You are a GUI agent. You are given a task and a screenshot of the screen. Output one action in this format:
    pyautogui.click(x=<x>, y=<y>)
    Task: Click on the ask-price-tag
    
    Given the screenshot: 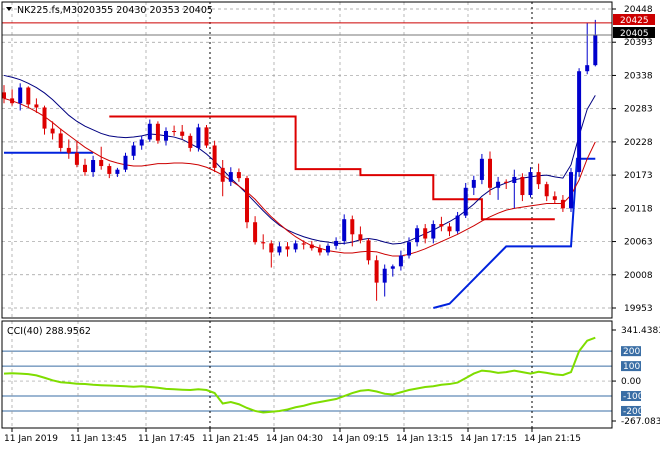 What is the action you would take?
    pyautogui.click(x=634, y=19)
    